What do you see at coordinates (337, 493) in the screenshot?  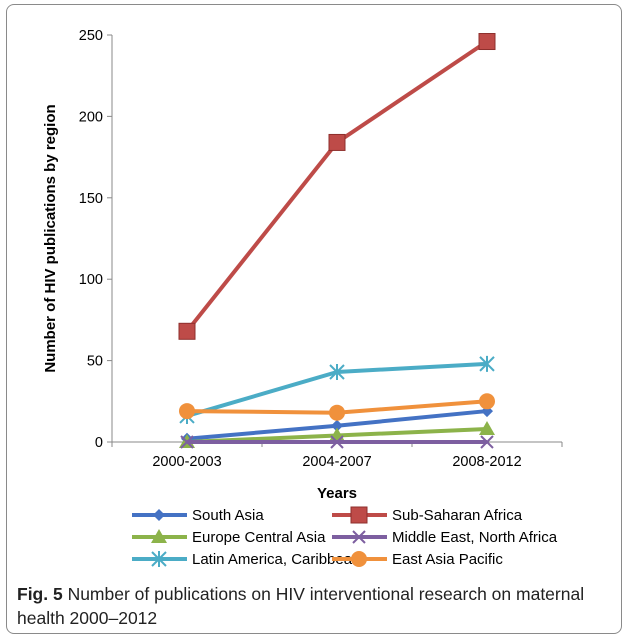 I see `x-axis-title: Years` at bounding box center [337, 493].